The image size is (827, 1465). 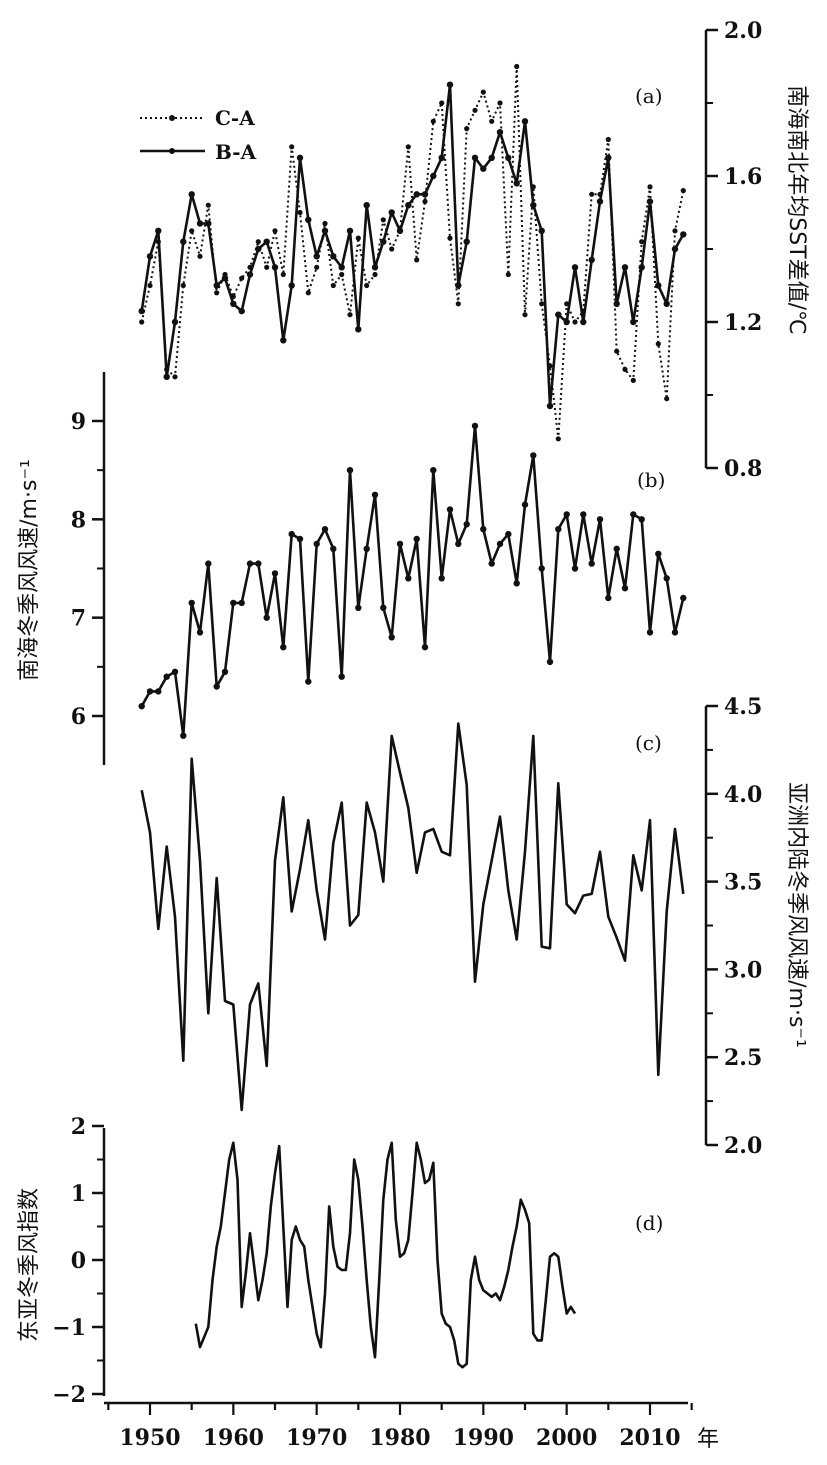 I want to click on x-axis-unit-label: 年, so click(x=708, y=1439).